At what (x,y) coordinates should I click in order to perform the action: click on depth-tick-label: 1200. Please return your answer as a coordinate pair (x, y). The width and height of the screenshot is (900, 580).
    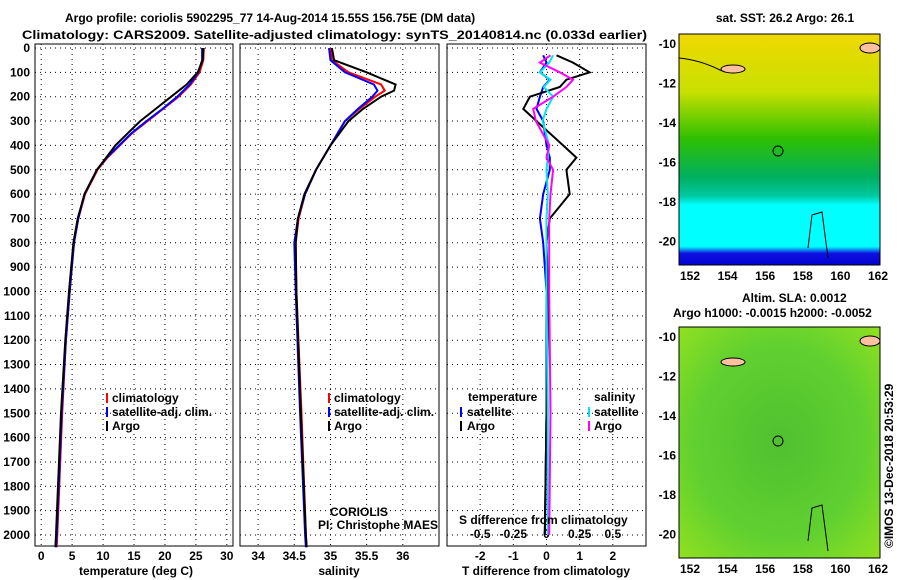
    Looking at the image, I should click on (16, 340).